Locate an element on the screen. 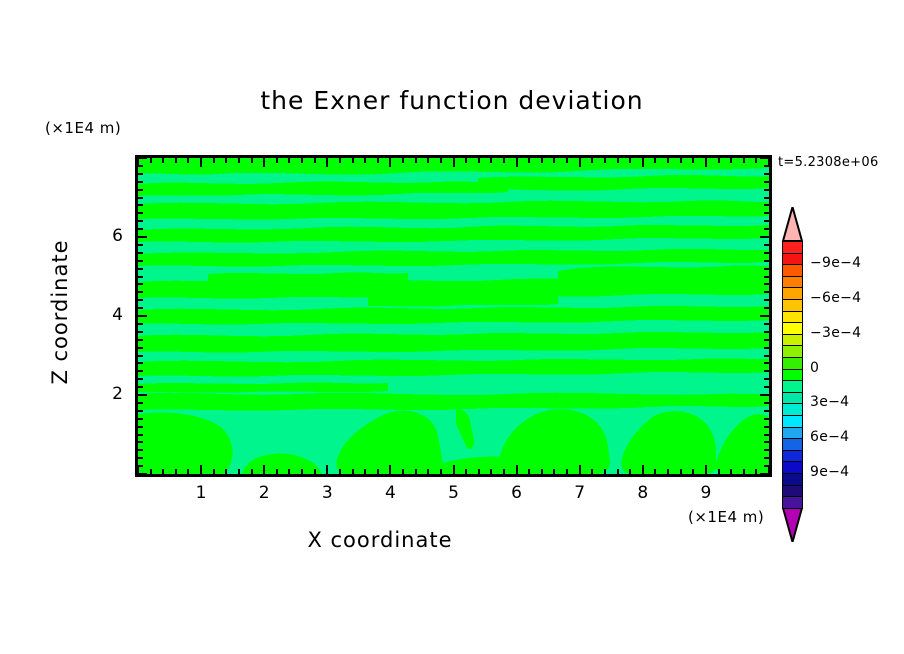 This screenshot has width=904, height=654. y-axis-title: Z coordinate is located at coordinates (60, 312).